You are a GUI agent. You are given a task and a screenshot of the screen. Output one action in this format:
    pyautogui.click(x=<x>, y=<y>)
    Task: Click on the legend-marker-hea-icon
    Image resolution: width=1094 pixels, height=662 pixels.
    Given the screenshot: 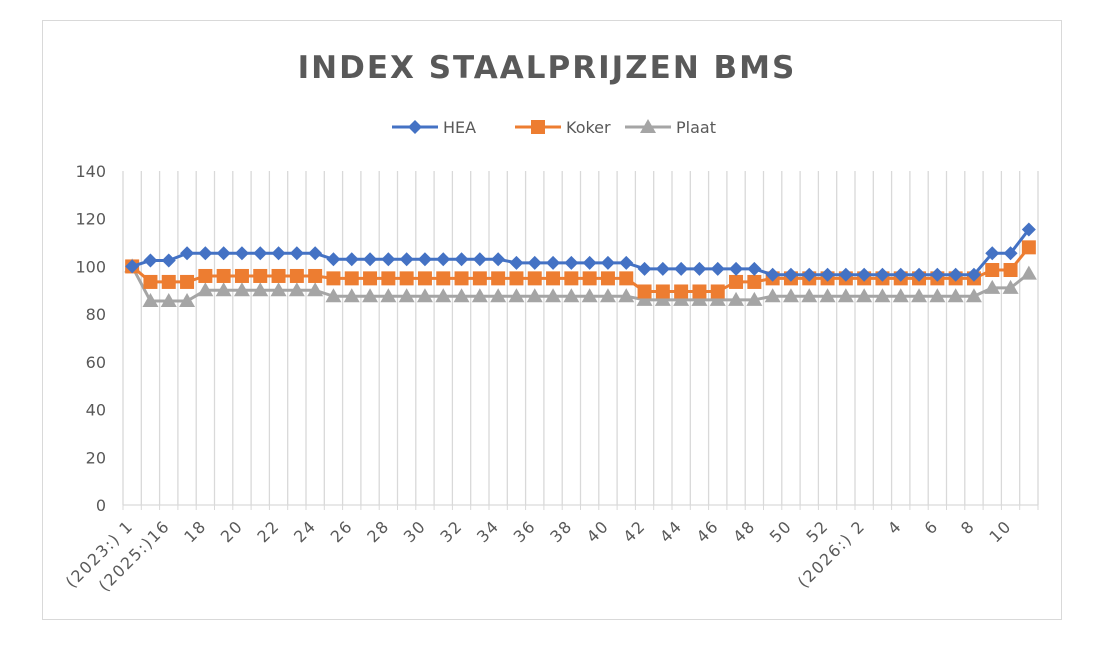 What is the action you would take?
    pyautogui.click(x=415, y=127)
    